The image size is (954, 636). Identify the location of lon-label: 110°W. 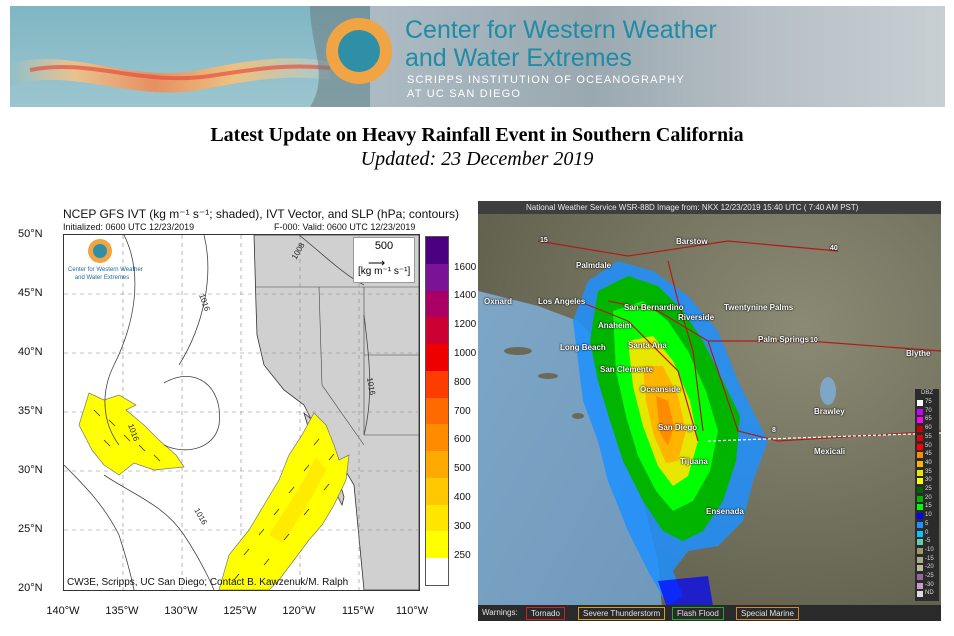
(412, 611).